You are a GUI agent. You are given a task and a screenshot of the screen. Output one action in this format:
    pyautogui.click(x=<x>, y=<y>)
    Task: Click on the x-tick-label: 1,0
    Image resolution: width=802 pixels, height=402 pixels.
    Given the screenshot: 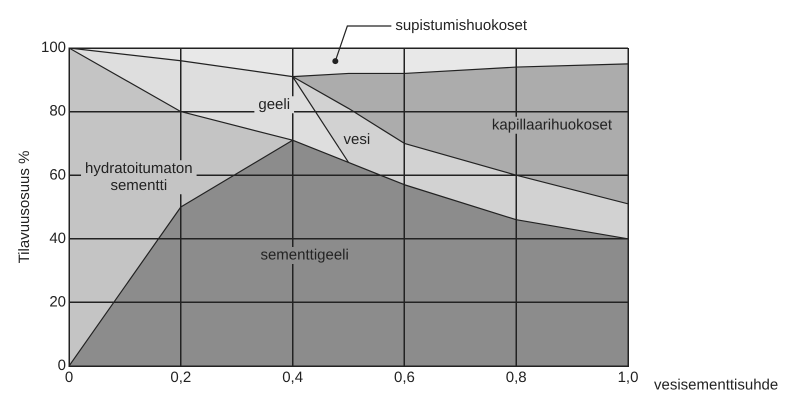 What is the action you would take?
    pyautogui.click(x=628, y=377)
    